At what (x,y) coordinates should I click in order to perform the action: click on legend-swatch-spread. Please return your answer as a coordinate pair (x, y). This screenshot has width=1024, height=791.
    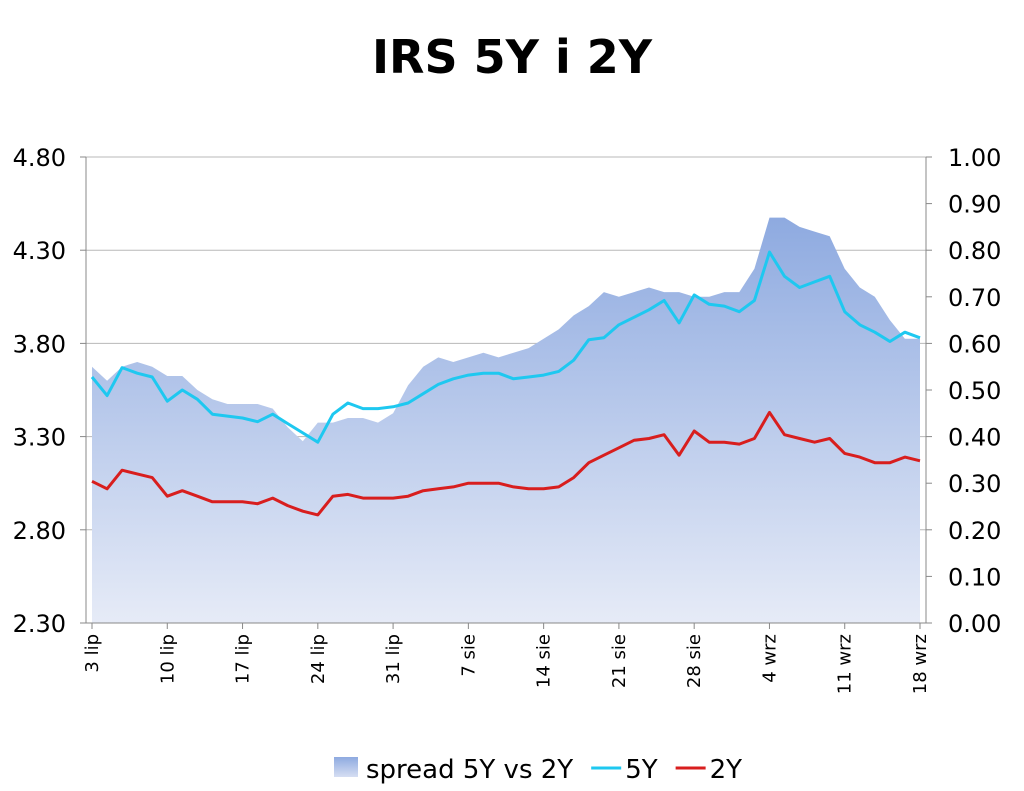
    Looking at the image, I should click on (346, 767).